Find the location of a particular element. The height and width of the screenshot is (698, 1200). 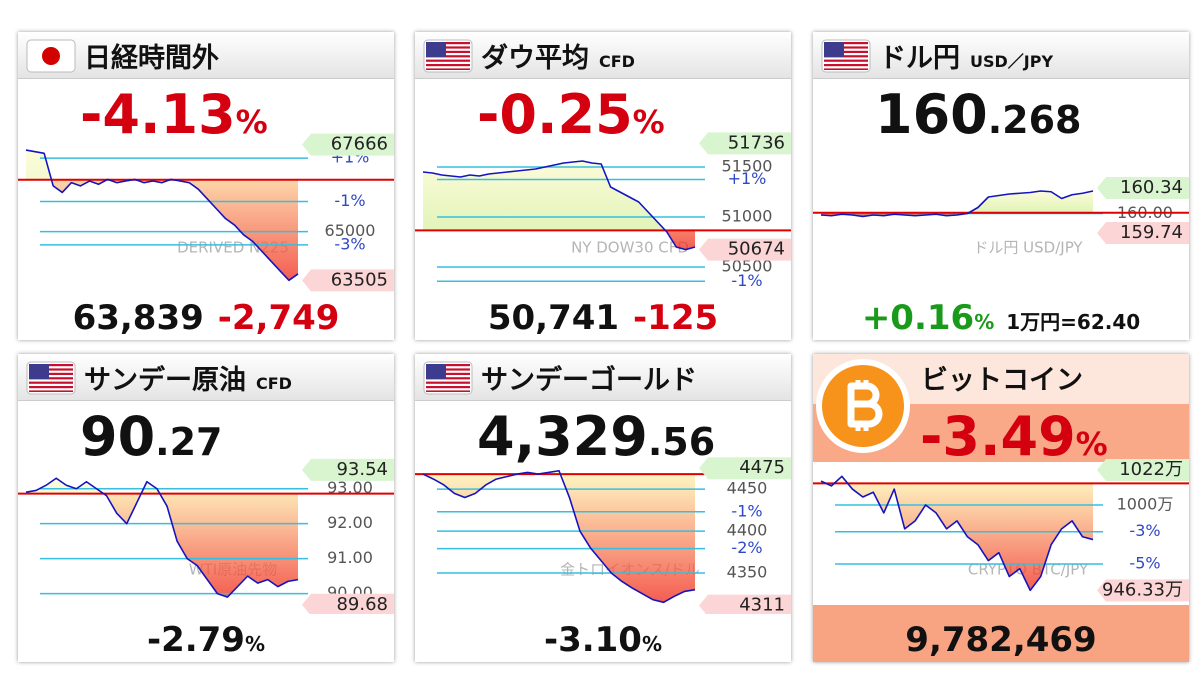

headline-fraction: .56 is located at coordinates (681, 442).